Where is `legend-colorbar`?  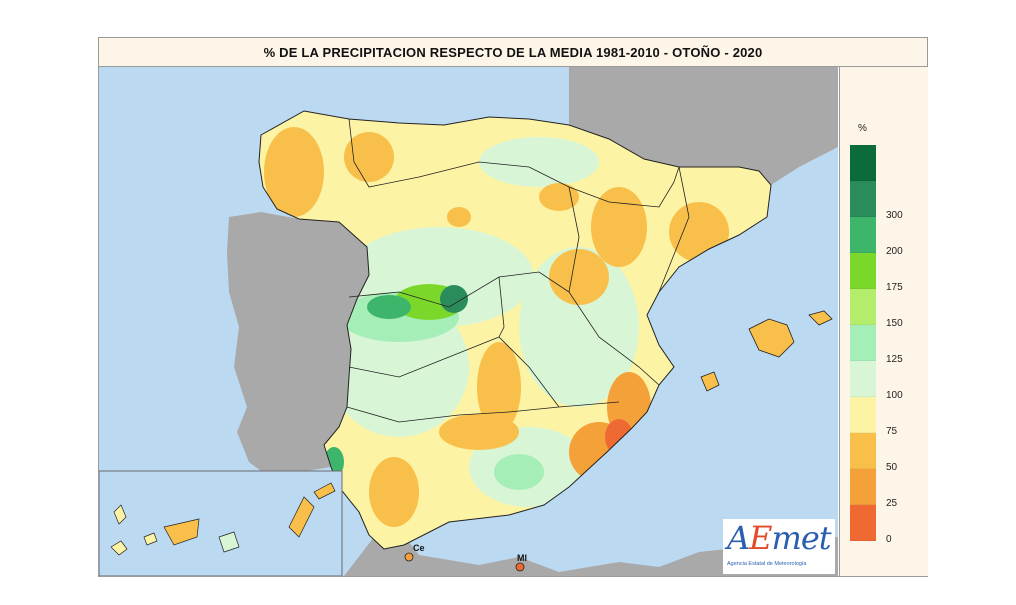 legend-colorbar is located at coordinates (863, 343).